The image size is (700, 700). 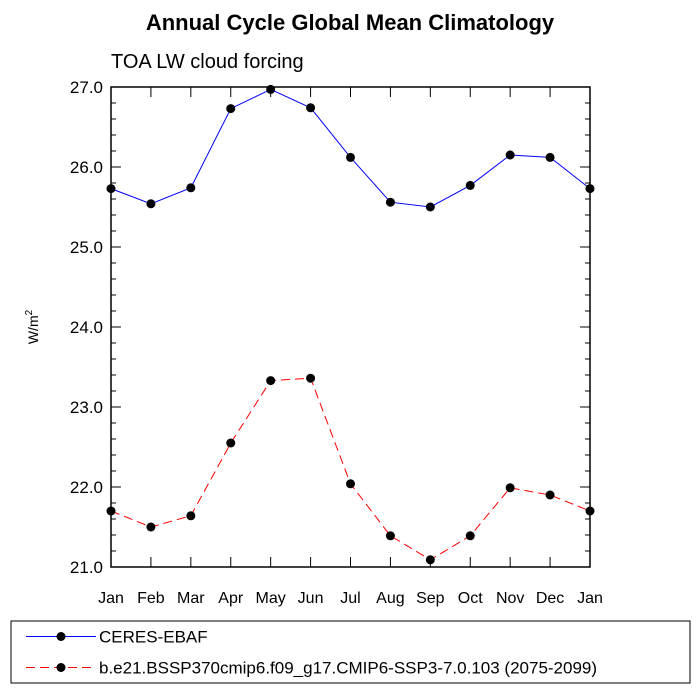 I want to click on x-tick-label: Dec, so click(x=550, y=598).